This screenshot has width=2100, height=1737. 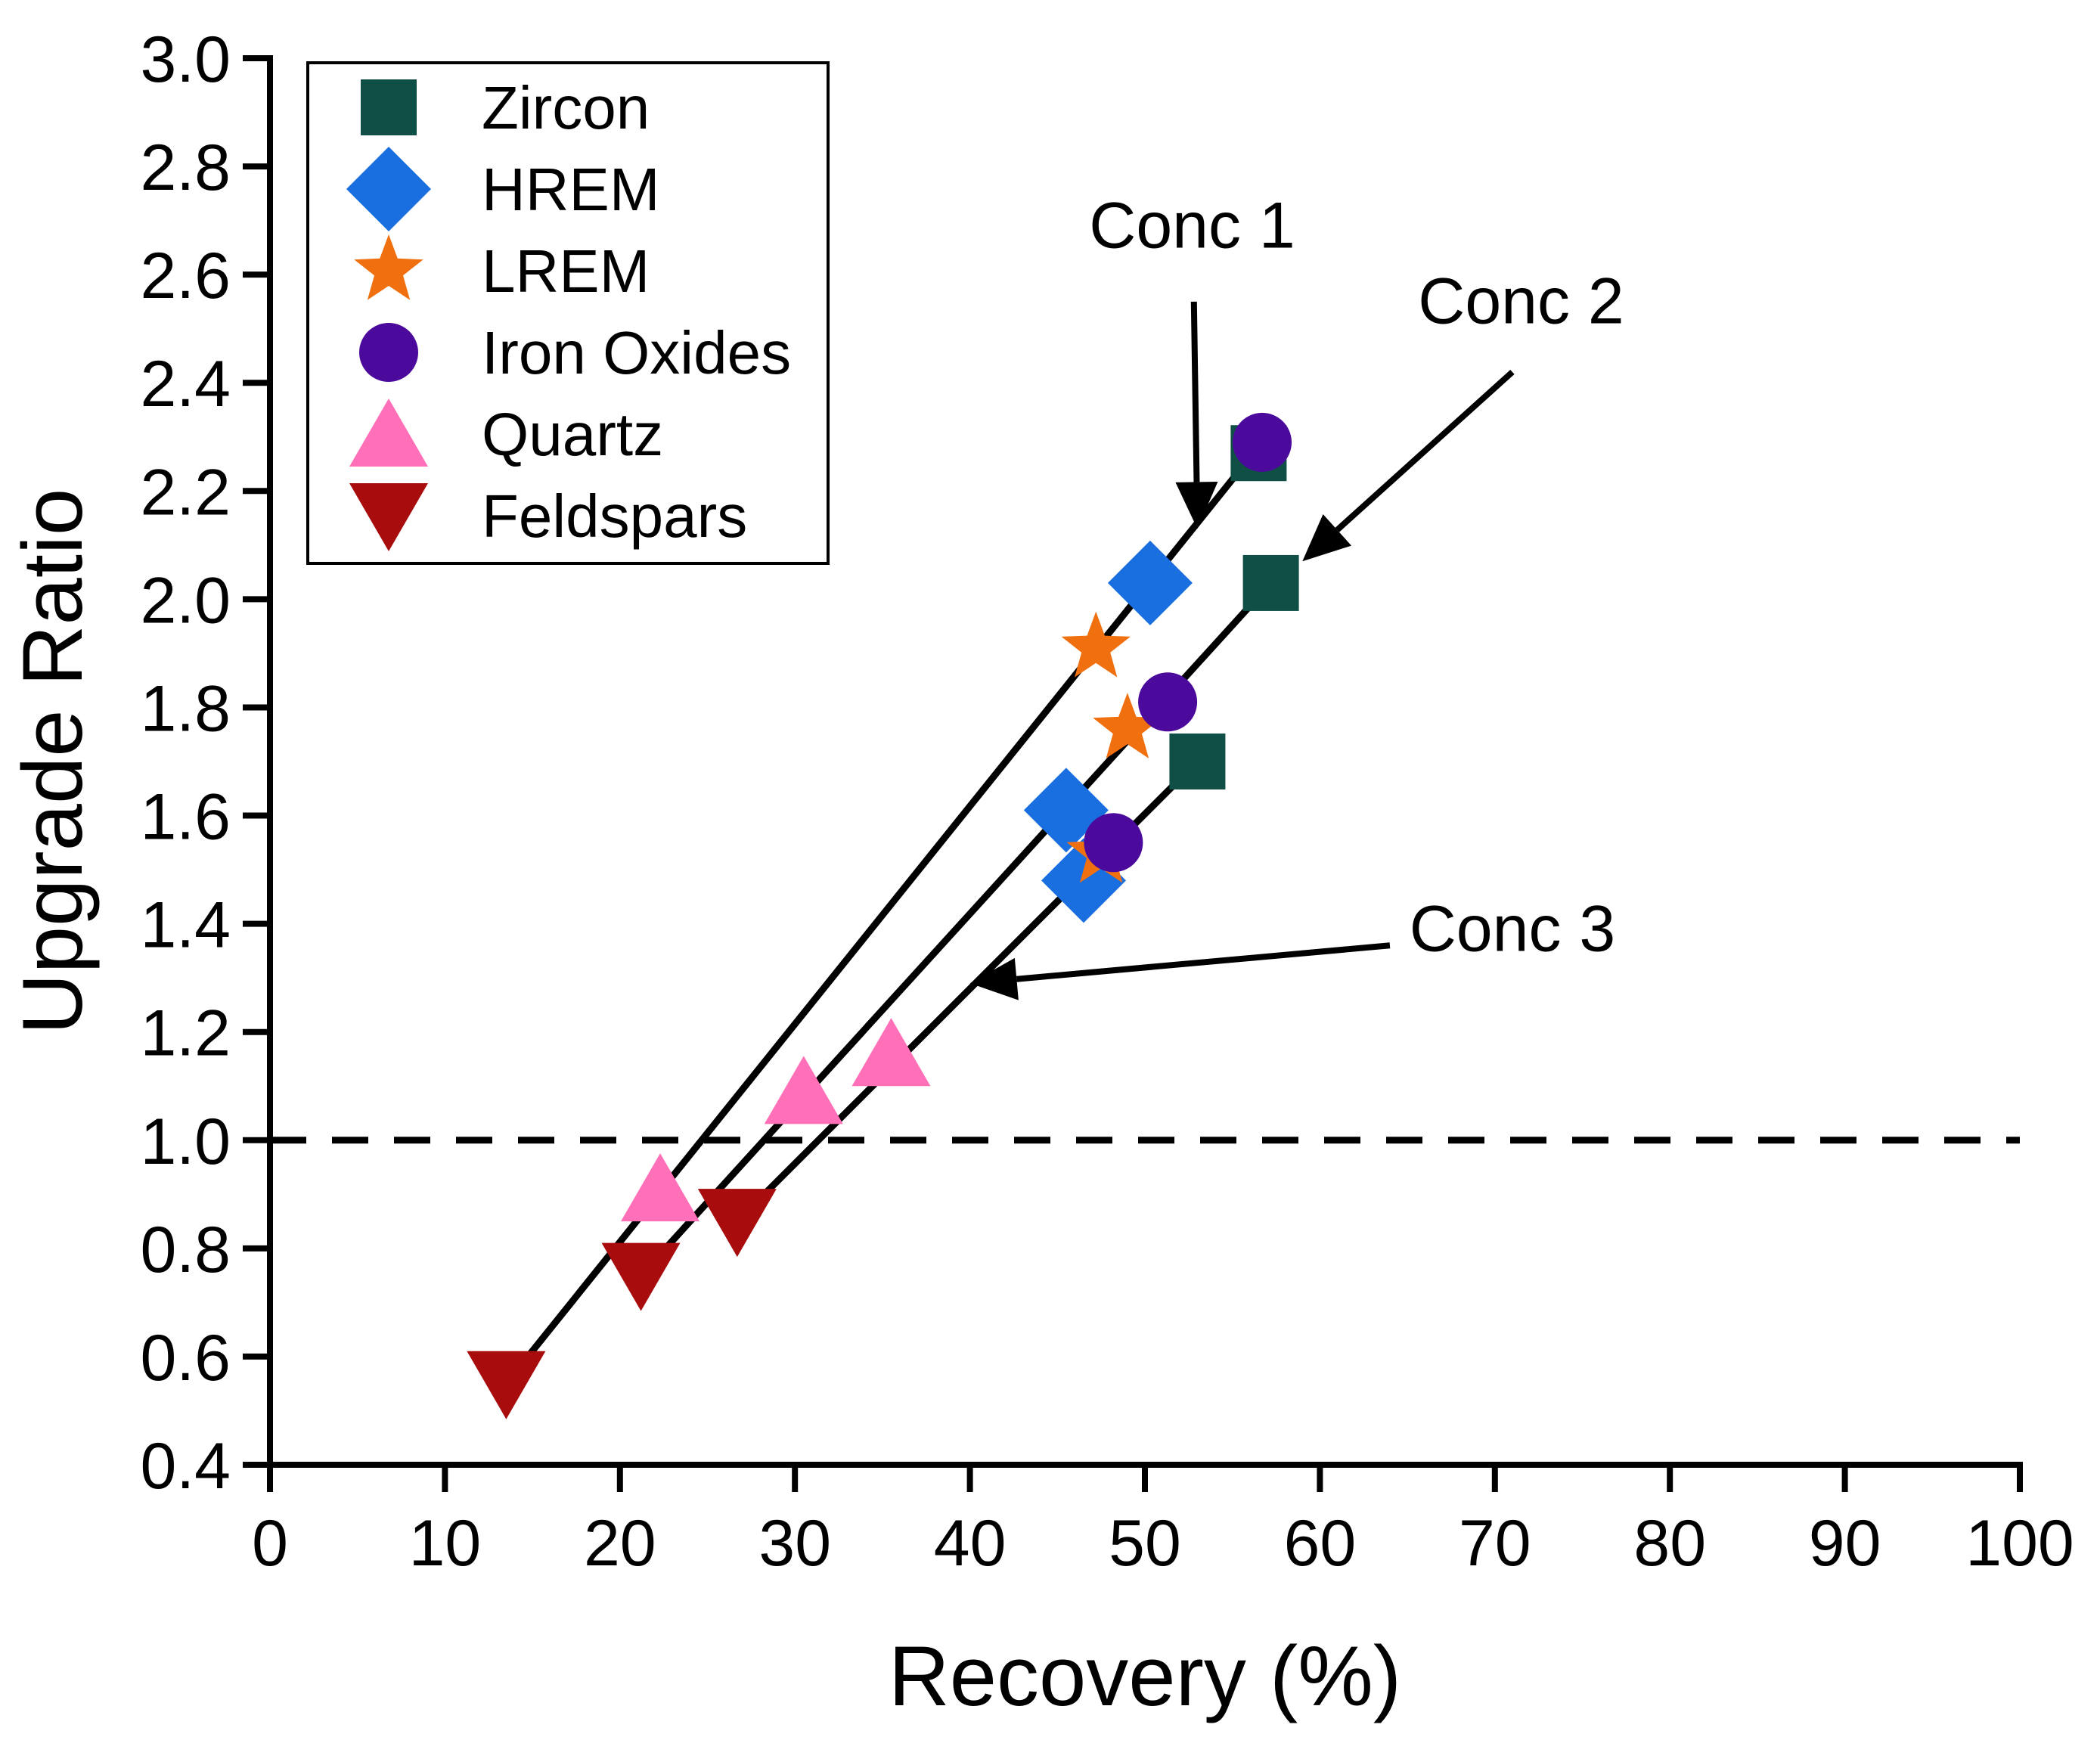 What do you see at coordinates (185, 601) in the screenshot?
I see `y-tick-label: 2.0` at bounding box center [185, 601].